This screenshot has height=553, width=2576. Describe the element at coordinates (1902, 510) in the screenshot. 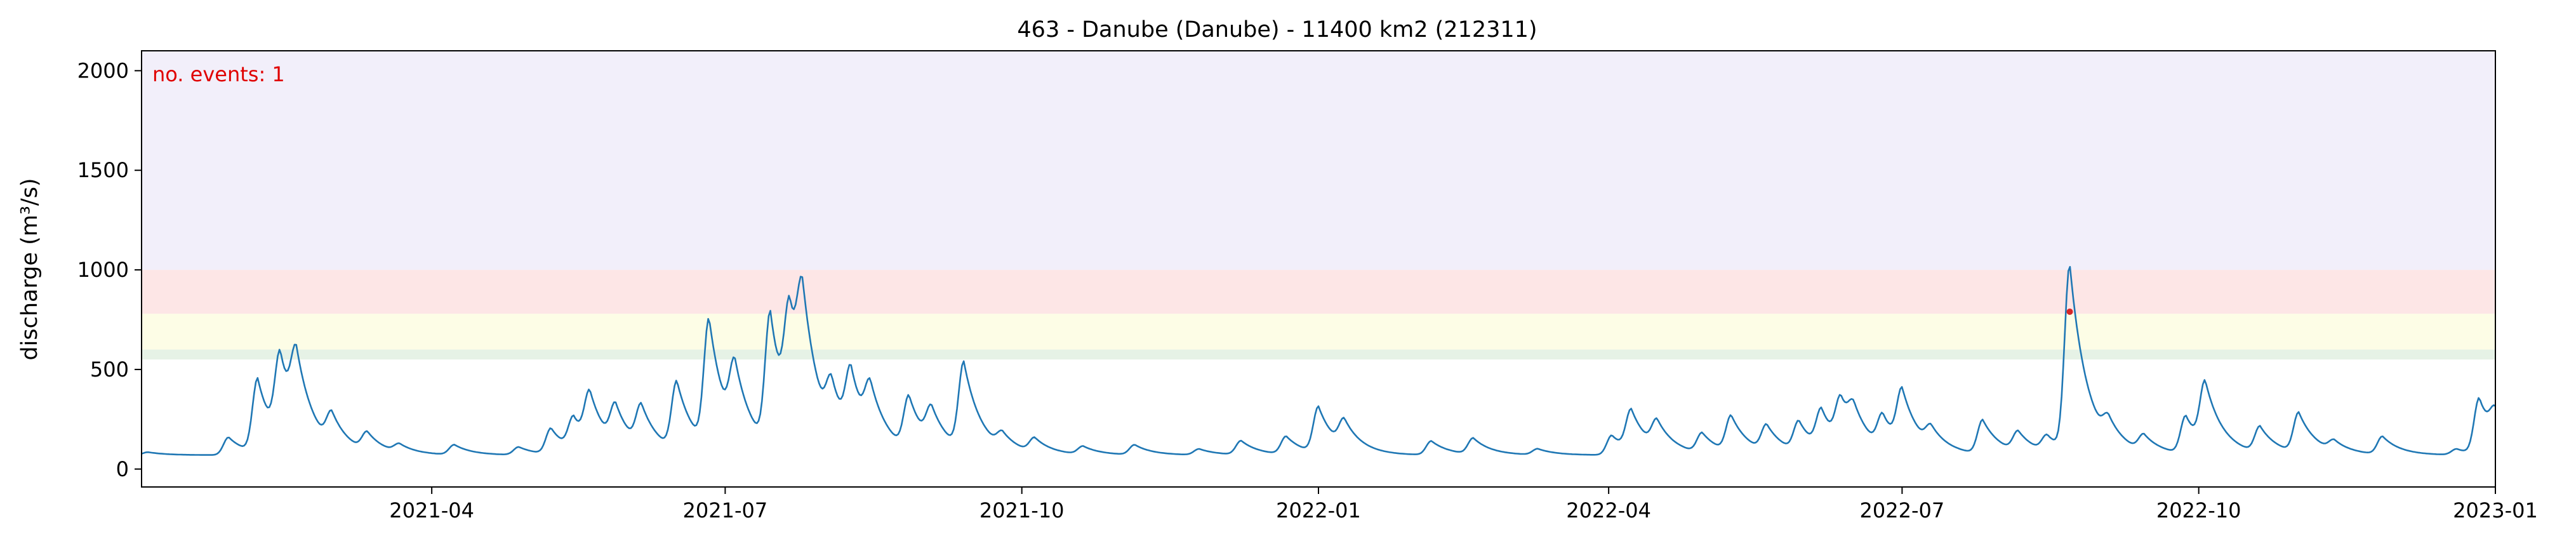

I see `x-tick-label: 2022-07` at that location.